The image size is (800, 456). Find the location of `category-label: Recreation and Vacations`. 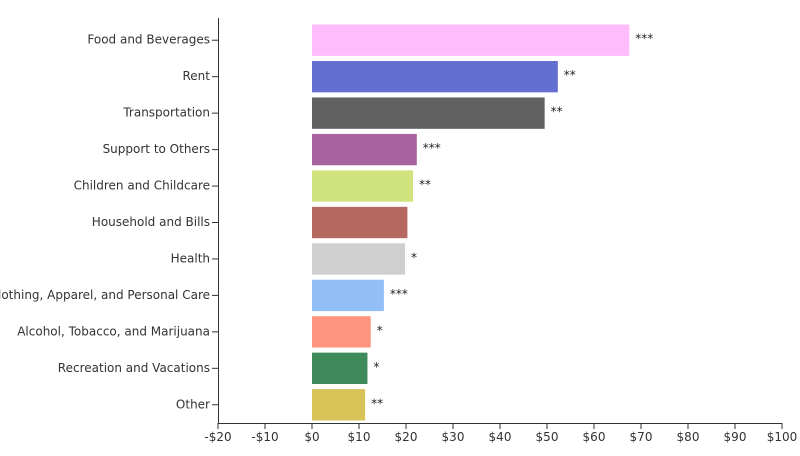

category-label: Recreation and Vacations is located at coordinates (134, 368).